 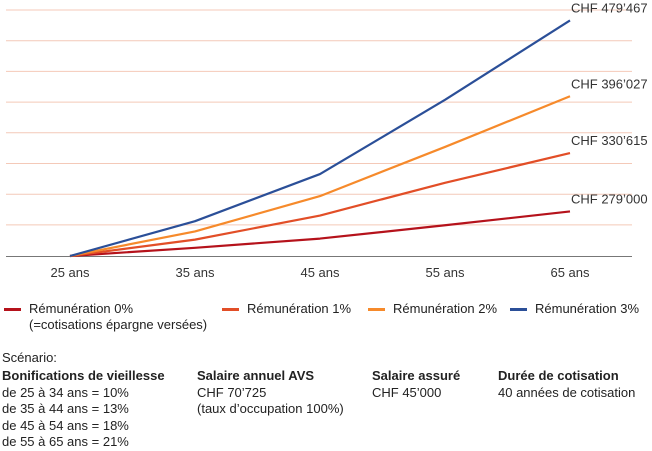 What do you see at coordinates (70, 272) in the screenshot?
I see `x-tick-label: 25 ans` at bounding box center [70, 272].